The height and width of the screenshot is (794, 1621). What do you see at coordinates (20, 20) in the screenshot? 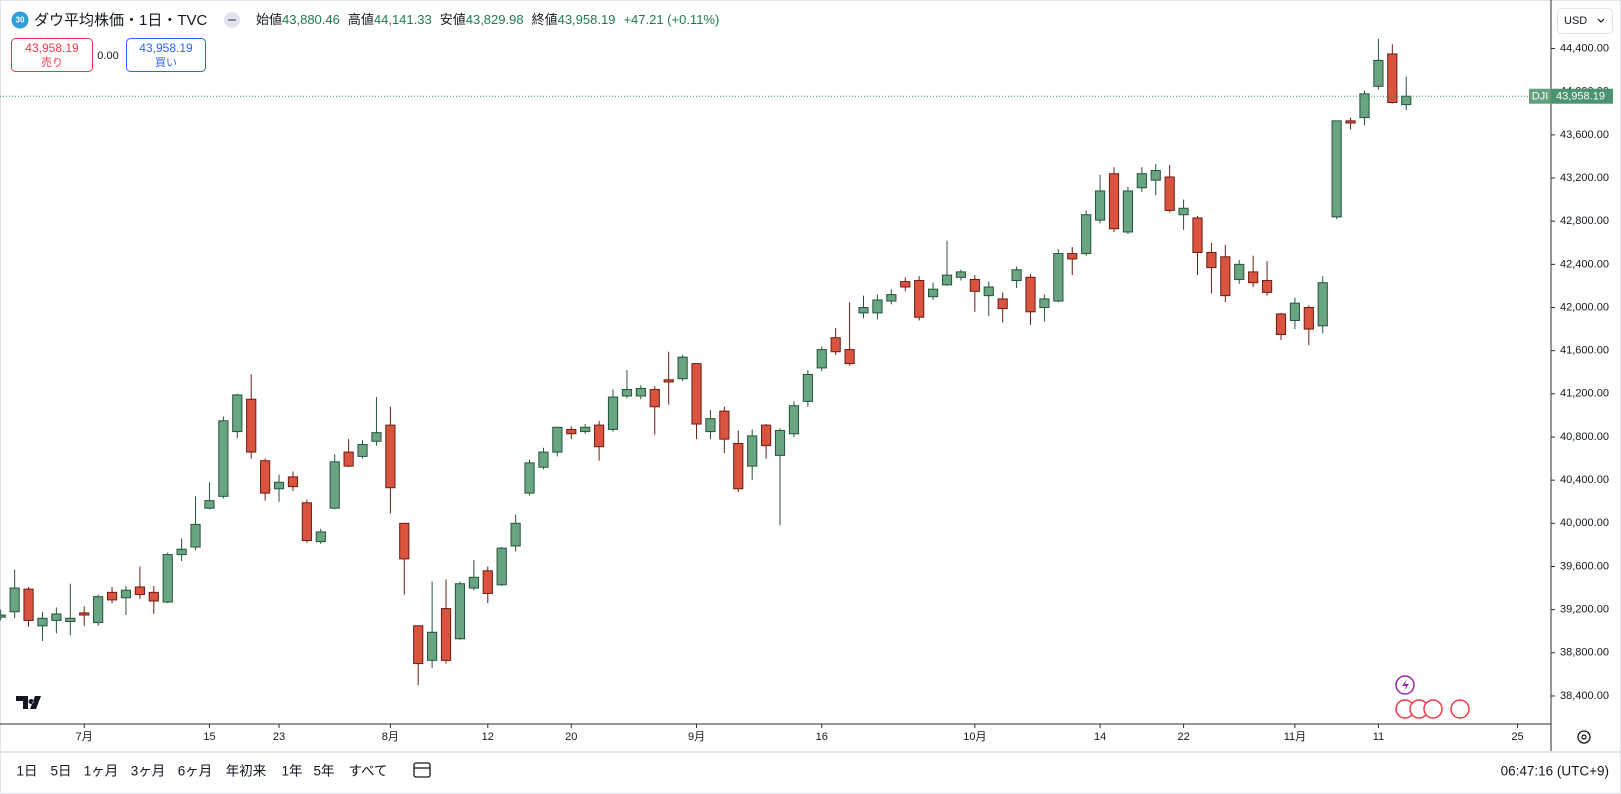
I see `symbol-badge` at bounding box center [20, 20].